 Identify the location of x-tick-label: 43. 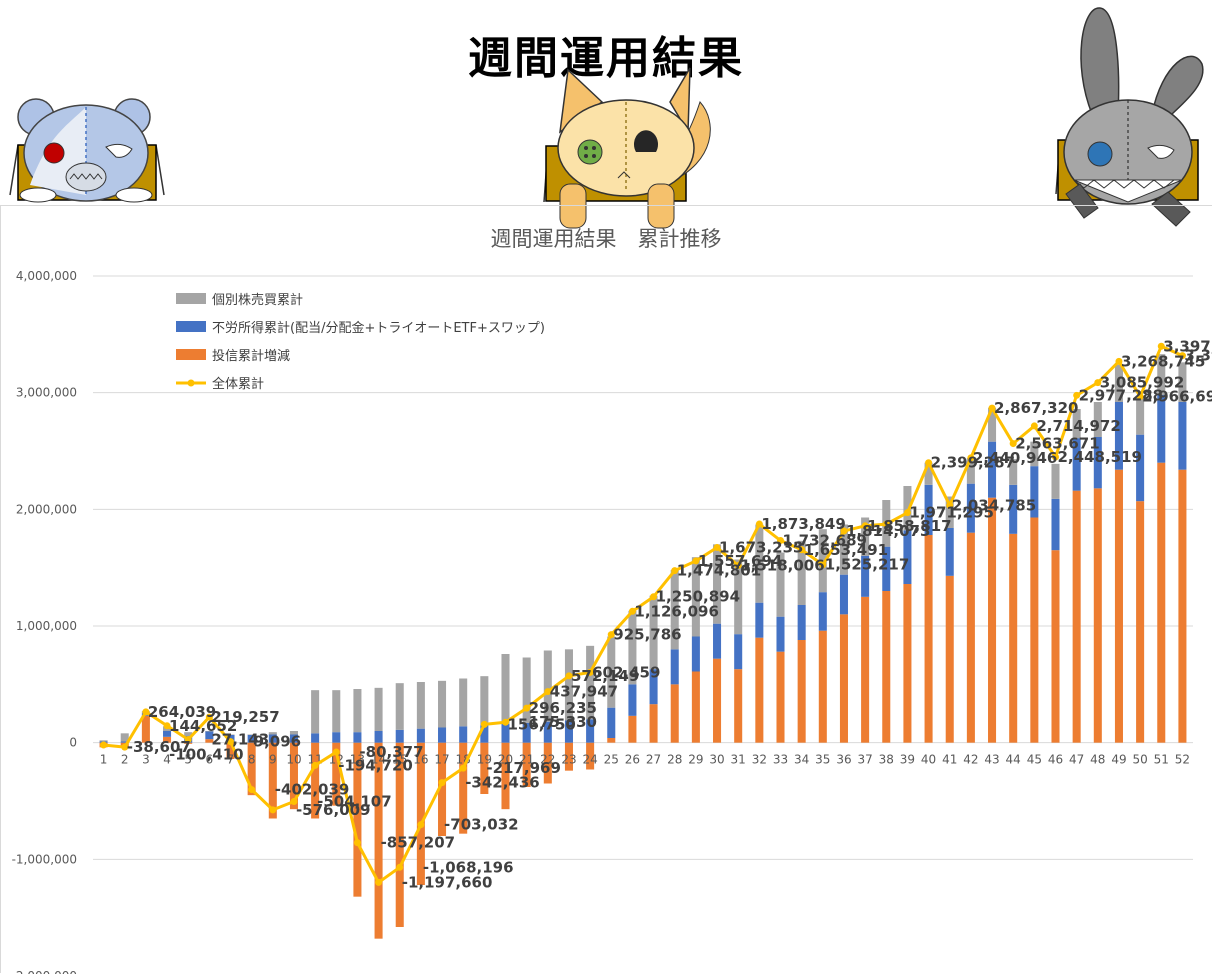
(991, 760).